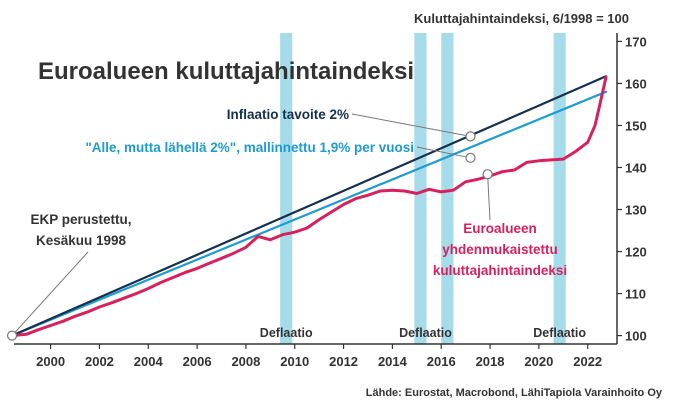 Image resolution: width=673 pixels, height=410 pixels. I want to click on target-19pct-marker, so click(470, 157).